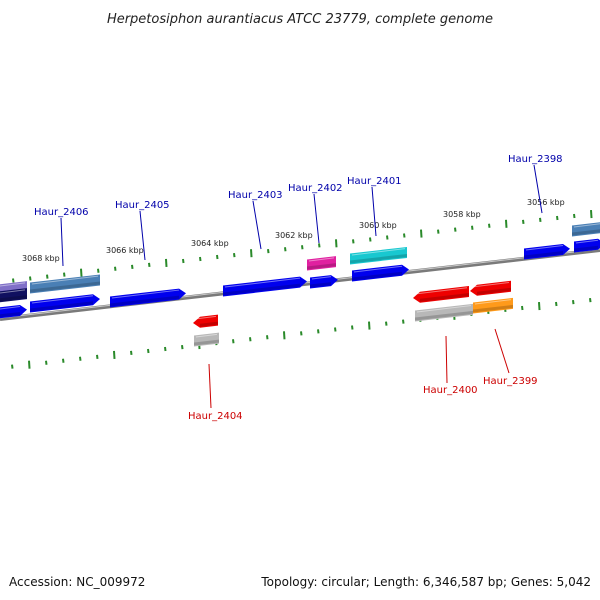 This screenshot has height=600, width=600. I want to click on outer-tick-track, so click(302, 246).